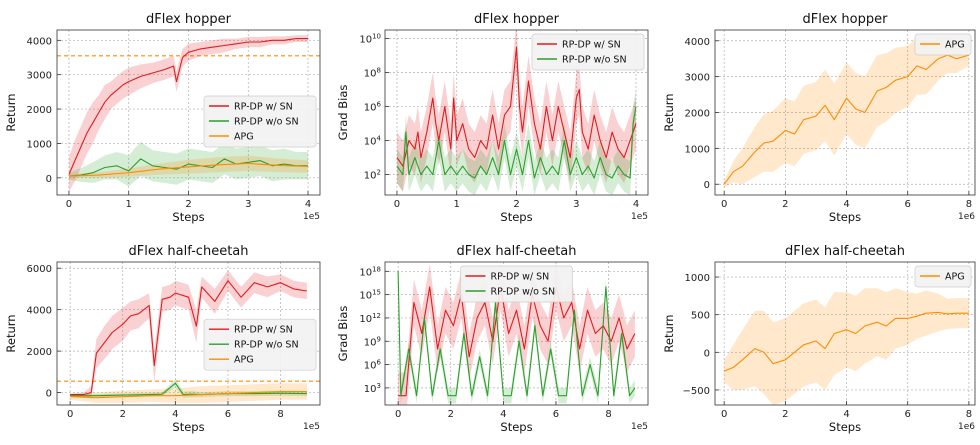 The image size is (980, 445). I want to click on y-tick-label: 10⁴, so click(373, 141).